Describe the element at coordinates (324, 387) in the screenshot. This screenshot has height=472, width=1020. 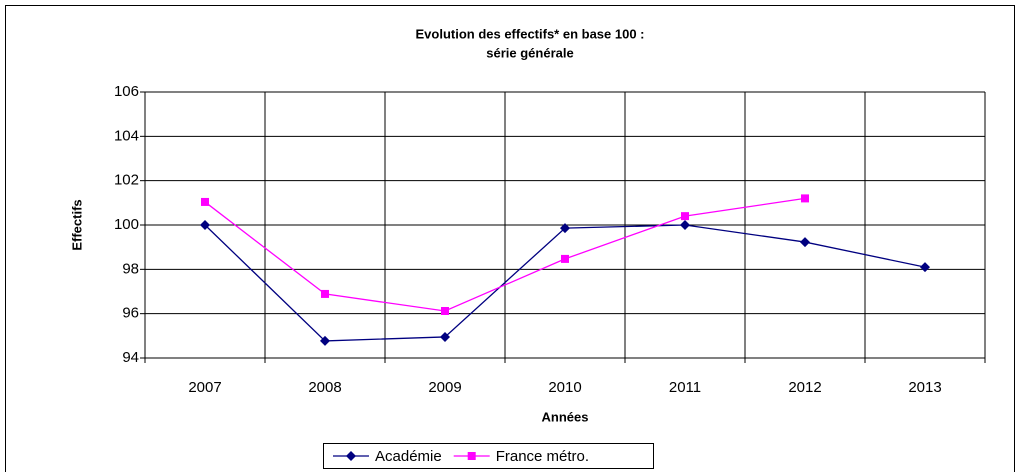
I see `x-tick-label: 2008` at that location.